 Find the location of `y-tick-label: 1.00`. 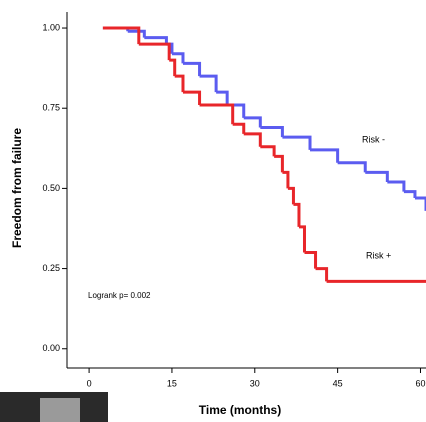

y-tick-label: 1.00 is located at coordinates (51, 27).